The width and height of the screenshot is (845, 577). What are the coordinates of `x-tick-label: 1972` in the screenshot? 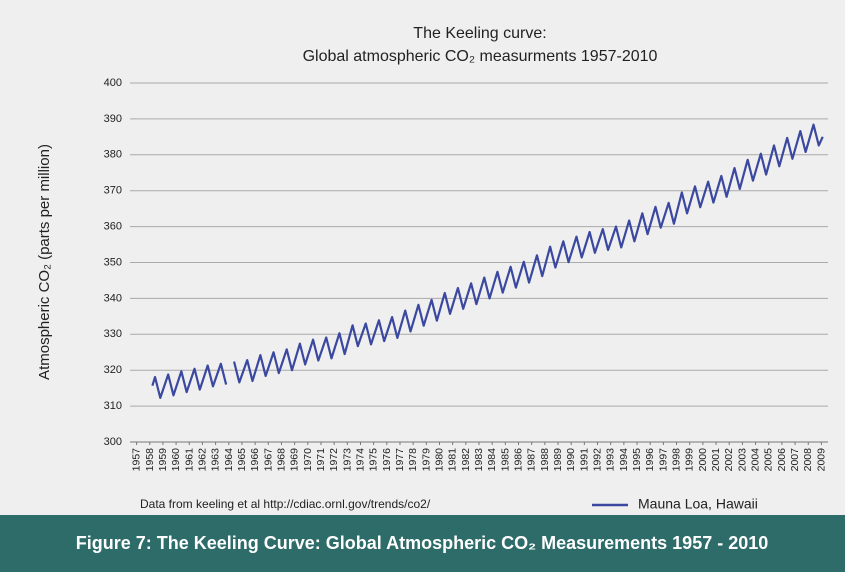 It's located at (334, 460).